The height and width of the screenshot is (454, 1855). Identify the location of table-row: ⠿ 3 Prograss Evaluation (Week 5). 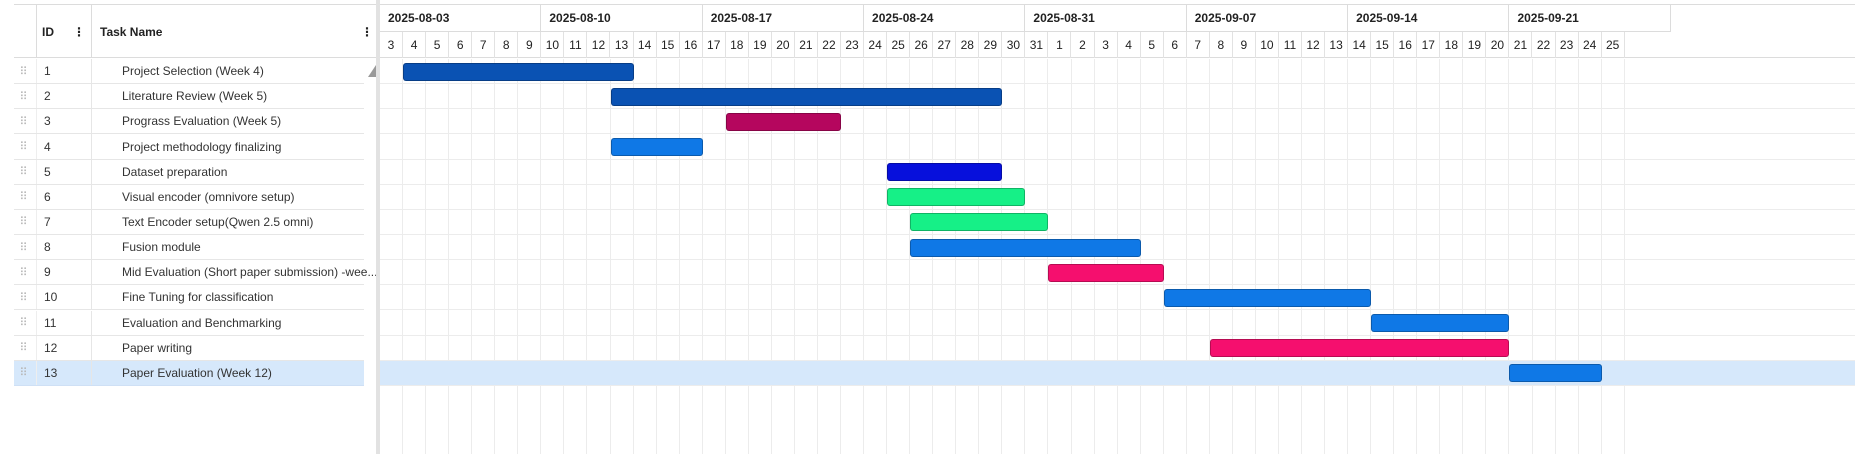
(189, 122).